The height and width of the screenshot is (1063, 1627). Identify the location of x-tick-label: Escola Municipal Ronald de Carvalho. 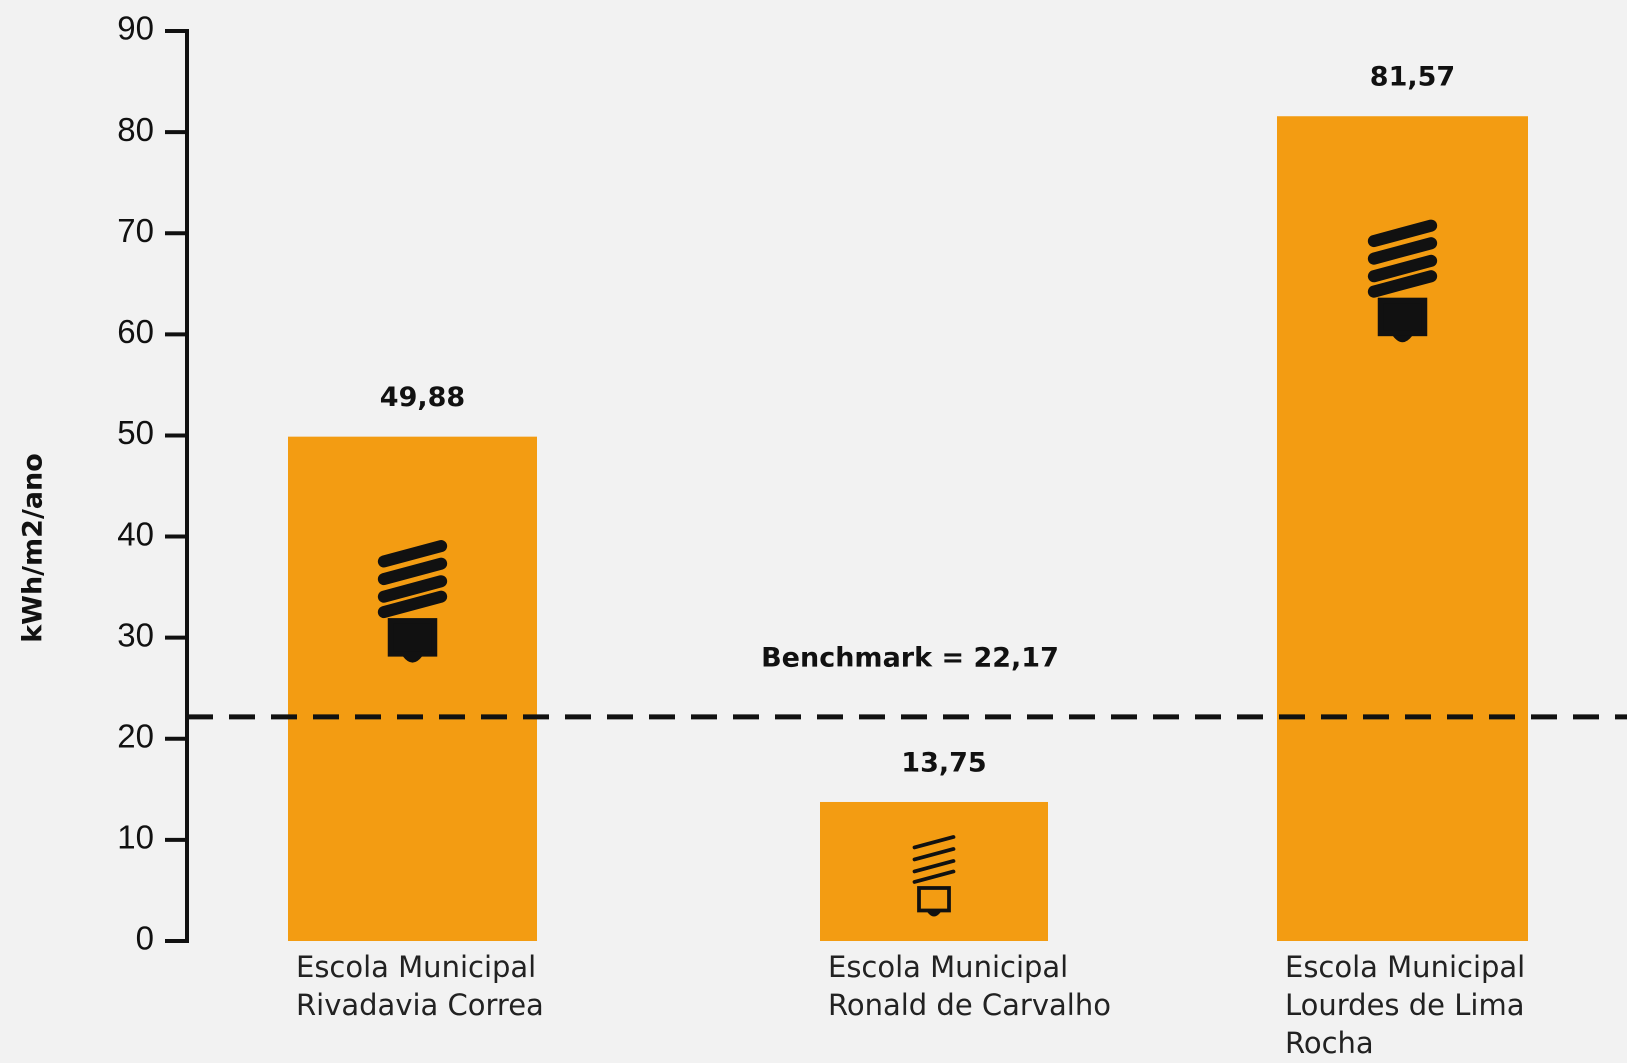
(969, 986).